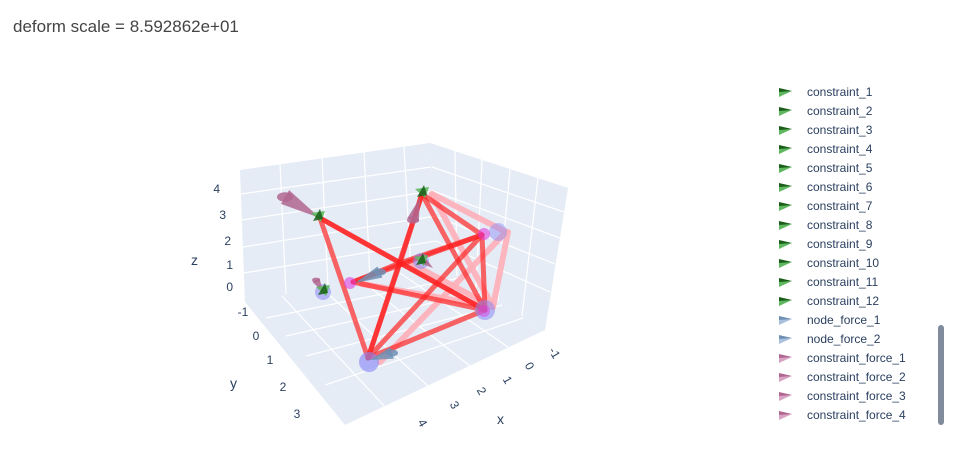 The height and width of the screenshot is (461, 962). I want to click on x-tick-label: 1, so click(508, 380).